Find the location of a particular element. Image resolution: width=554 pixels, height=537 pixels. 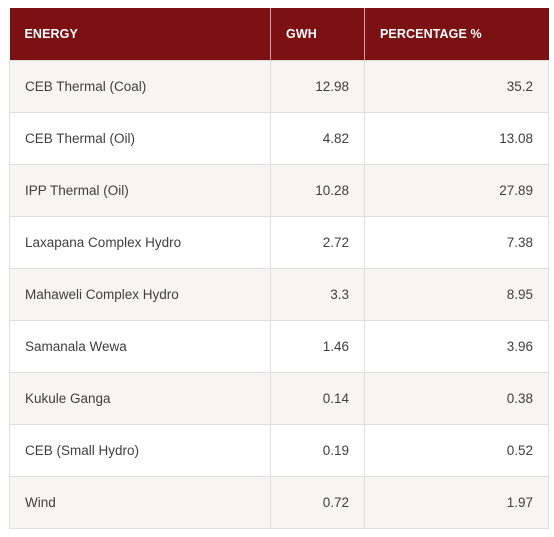

table-row: CEB (Small Hydro) 0.19 0.52 is located at coordinates (279, 450).